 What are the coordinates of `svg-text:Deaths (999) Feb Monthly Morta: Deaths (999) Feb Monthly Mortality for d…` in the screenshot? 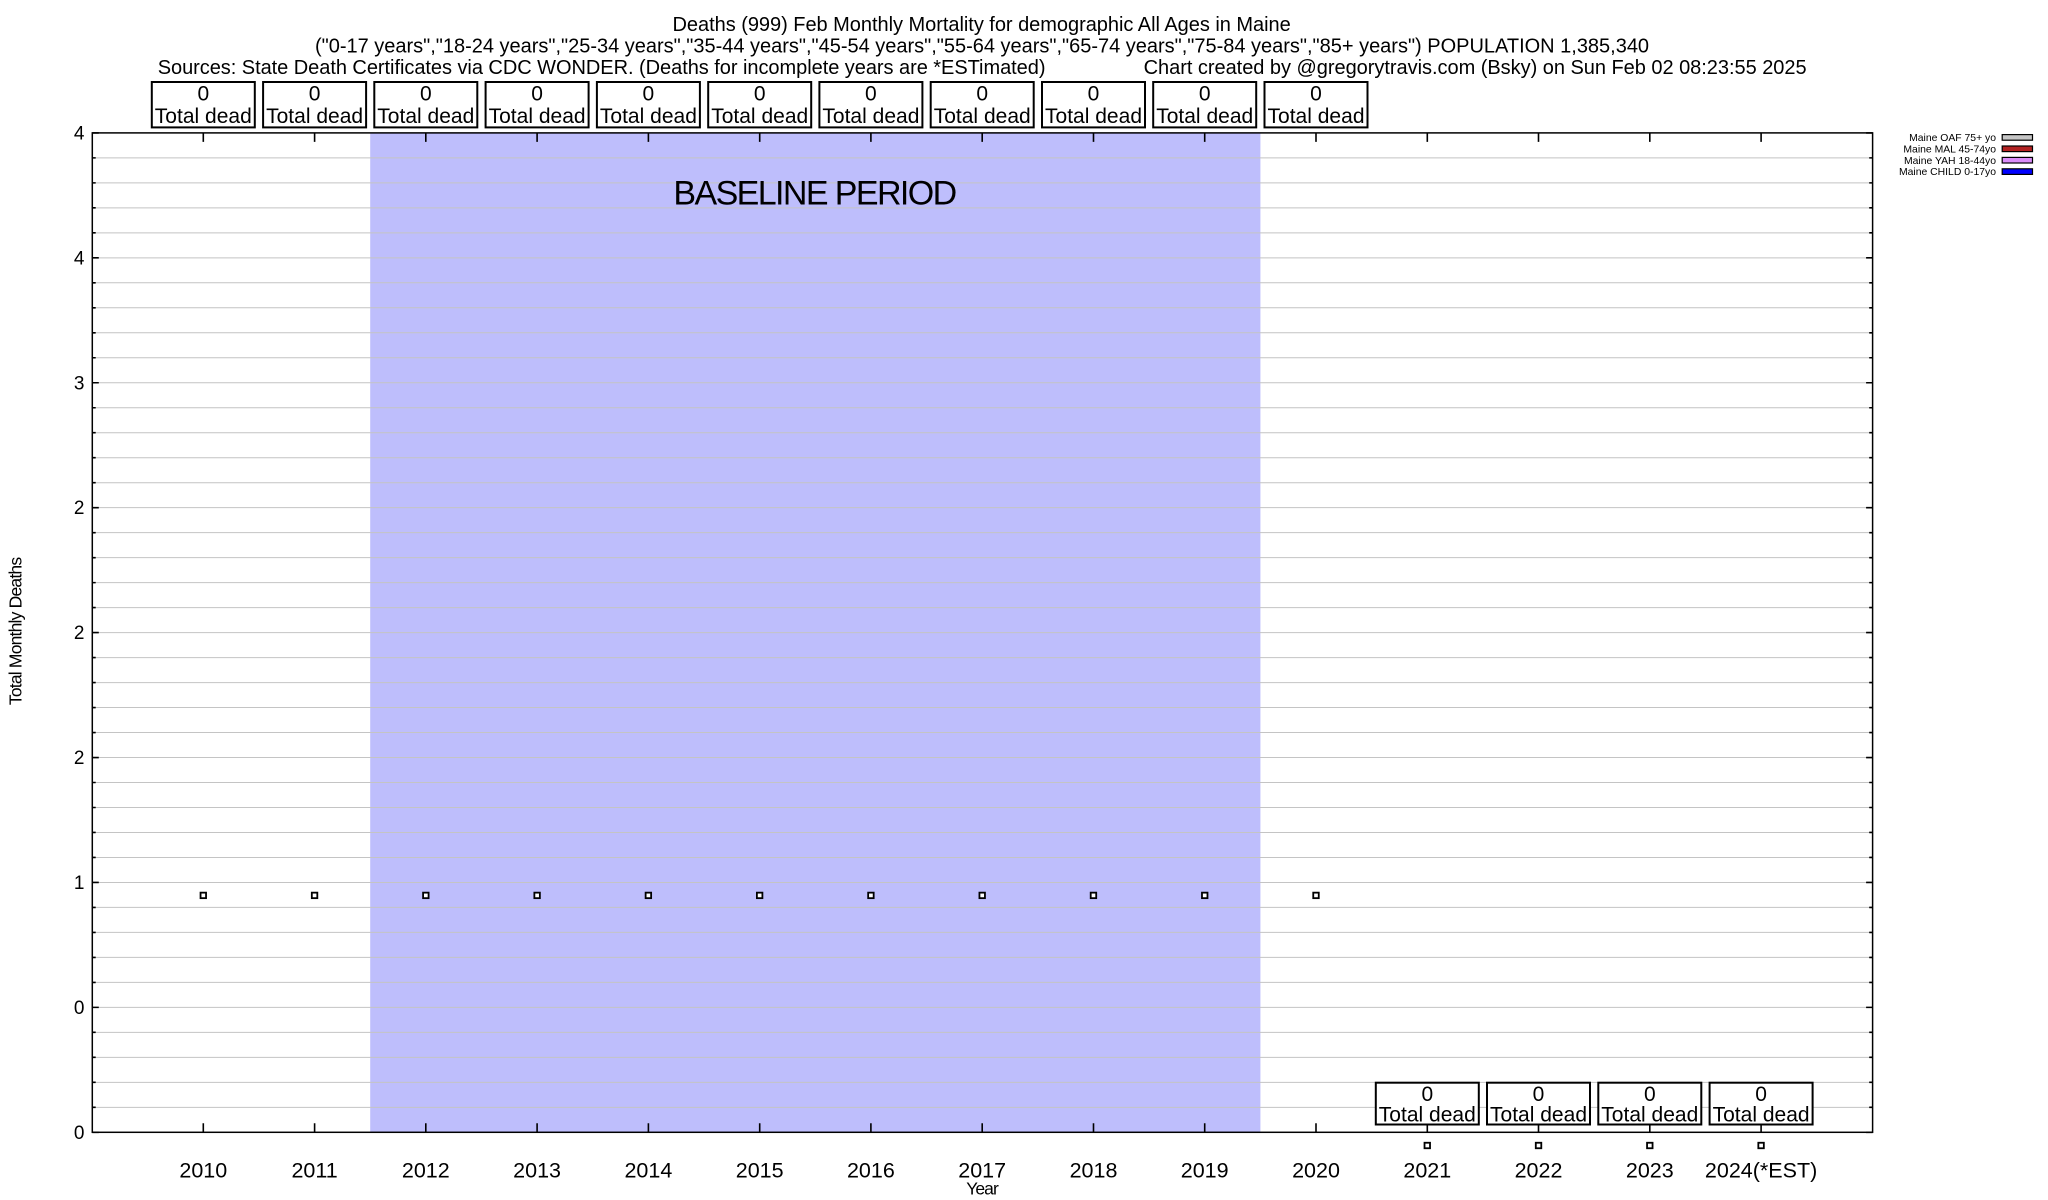 It's located at (982, 25).